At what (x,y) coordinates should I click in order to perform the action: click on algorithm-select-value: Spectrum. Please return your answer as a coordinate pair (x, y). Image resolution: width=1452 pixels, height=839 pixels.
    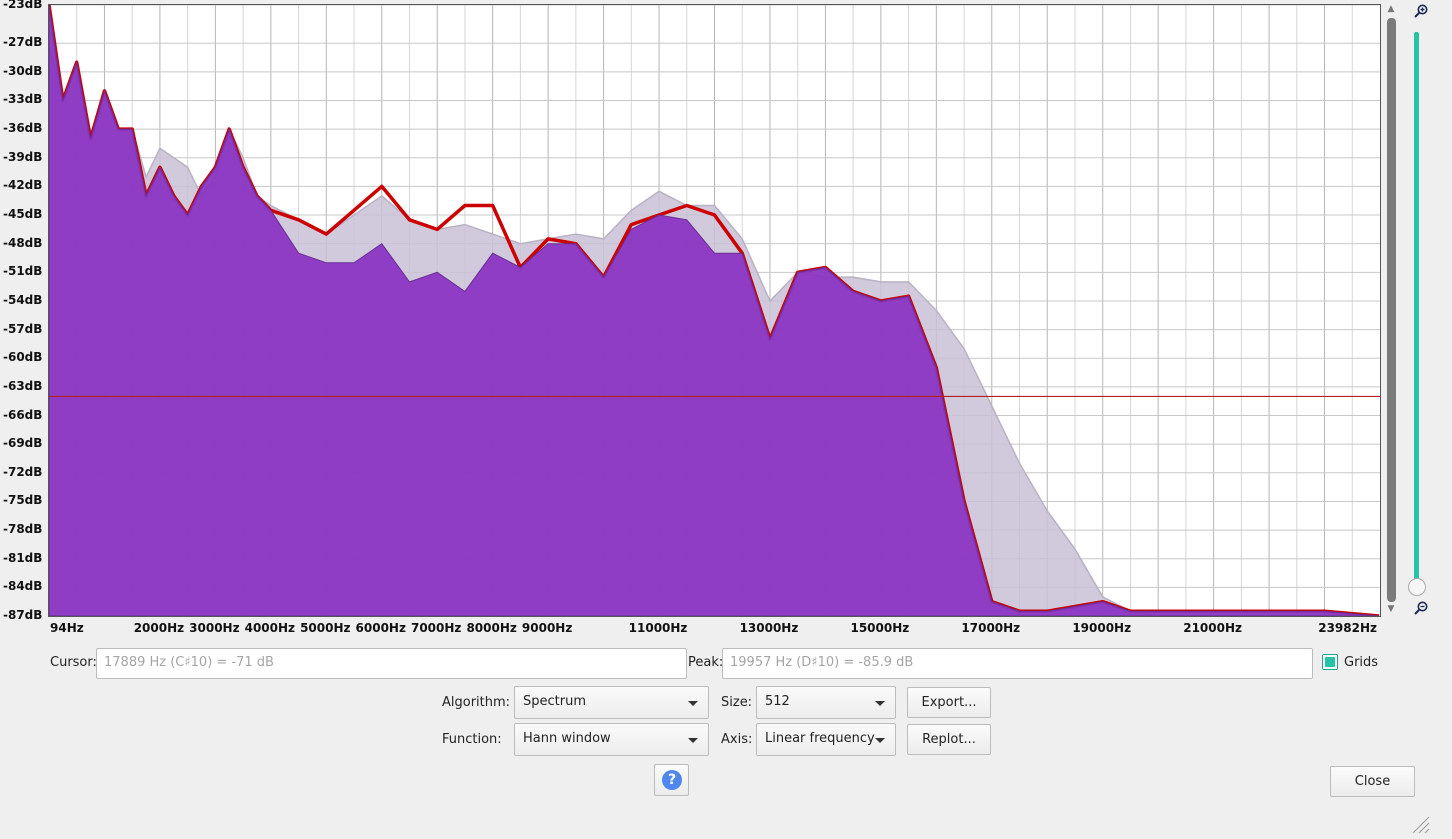
    Looking at the image, I should click on (554, 701).